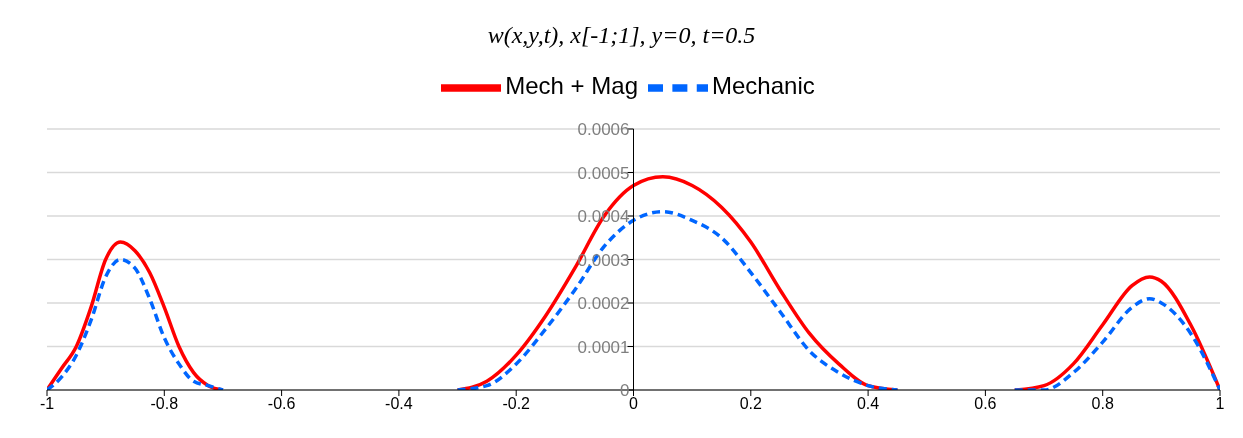  Describe the element at coordinates (621, 35) in the screenshot. I see `chart-title: w(x,y,t), x[-1;1], y=0, t=0.5` at that location.